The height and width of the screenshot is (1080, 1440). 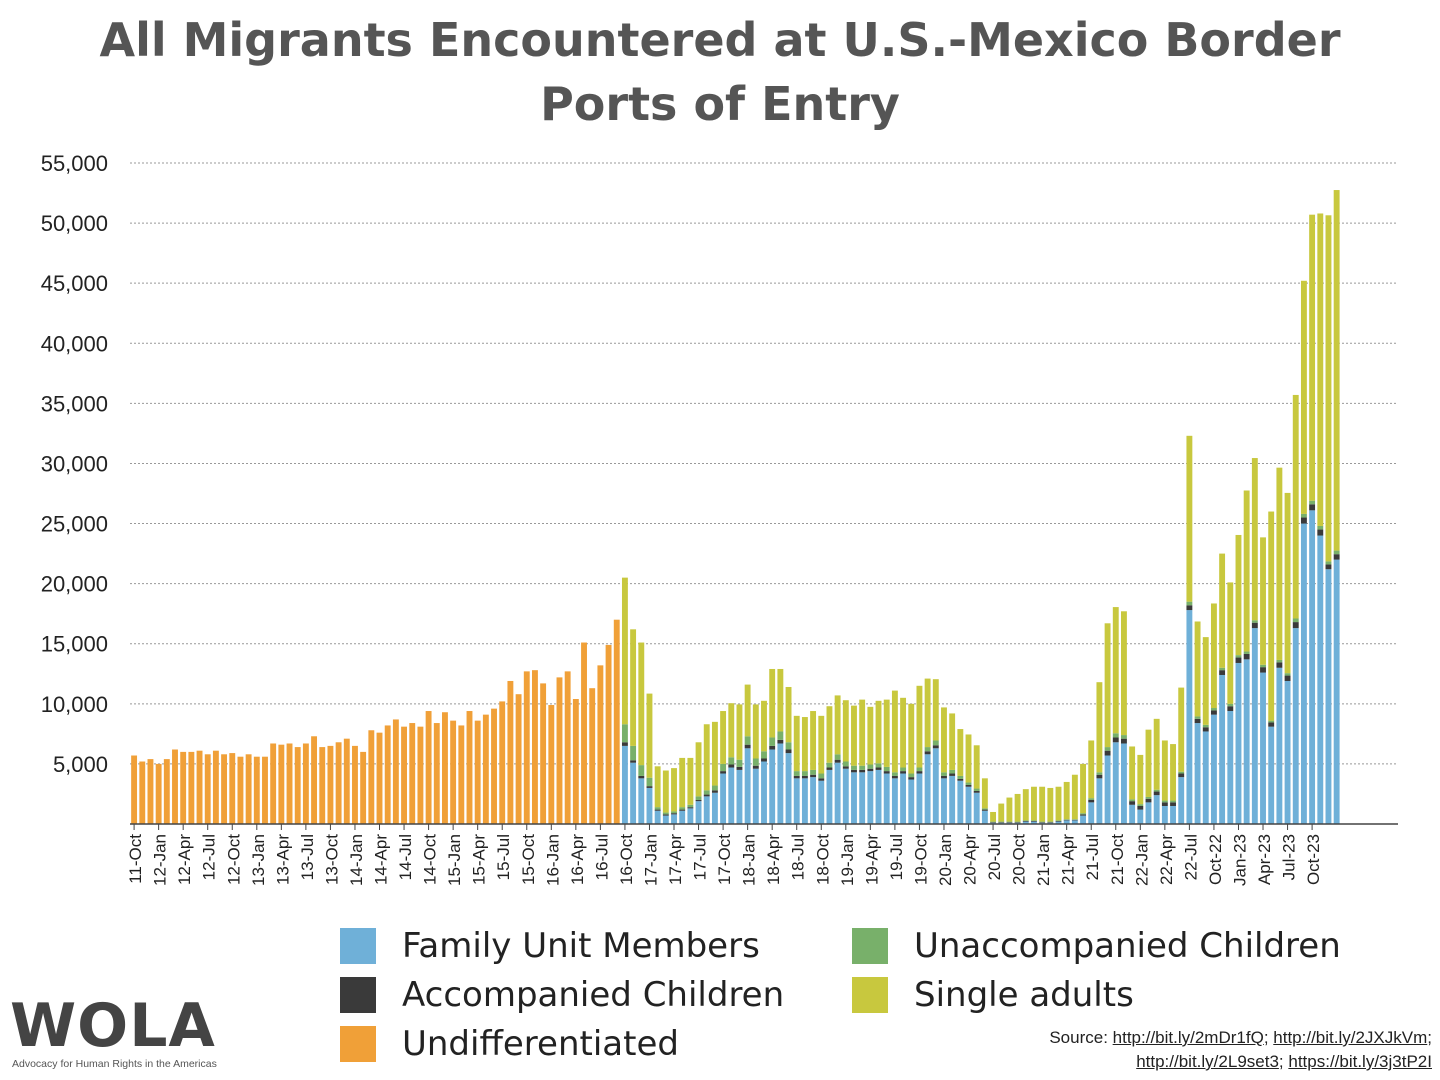 What do you see at coordinates (1141, 860) in the screenshot?
I see `x-tick-label: 22-Jan` at bounding box center [1141, 860].